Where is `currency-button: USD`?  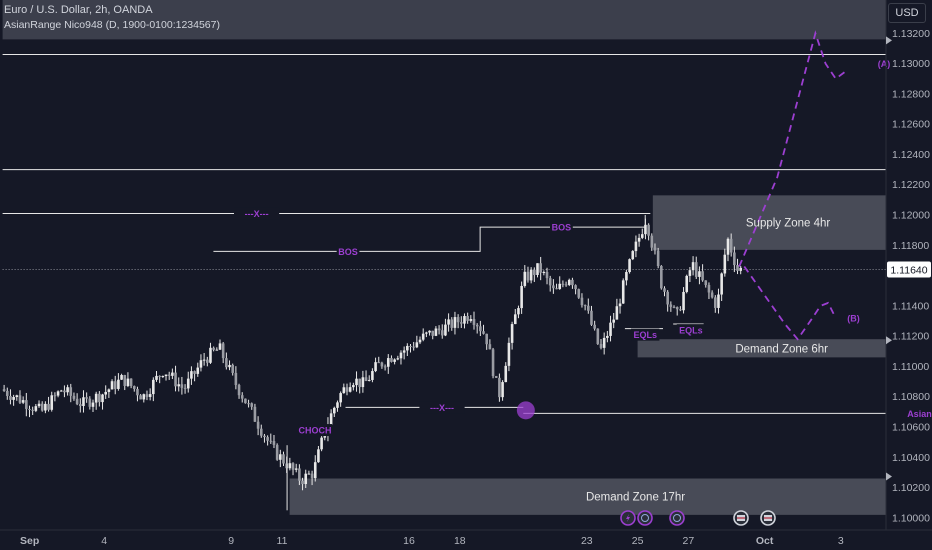
currency-button: USD is located at coordinates (907, 13).